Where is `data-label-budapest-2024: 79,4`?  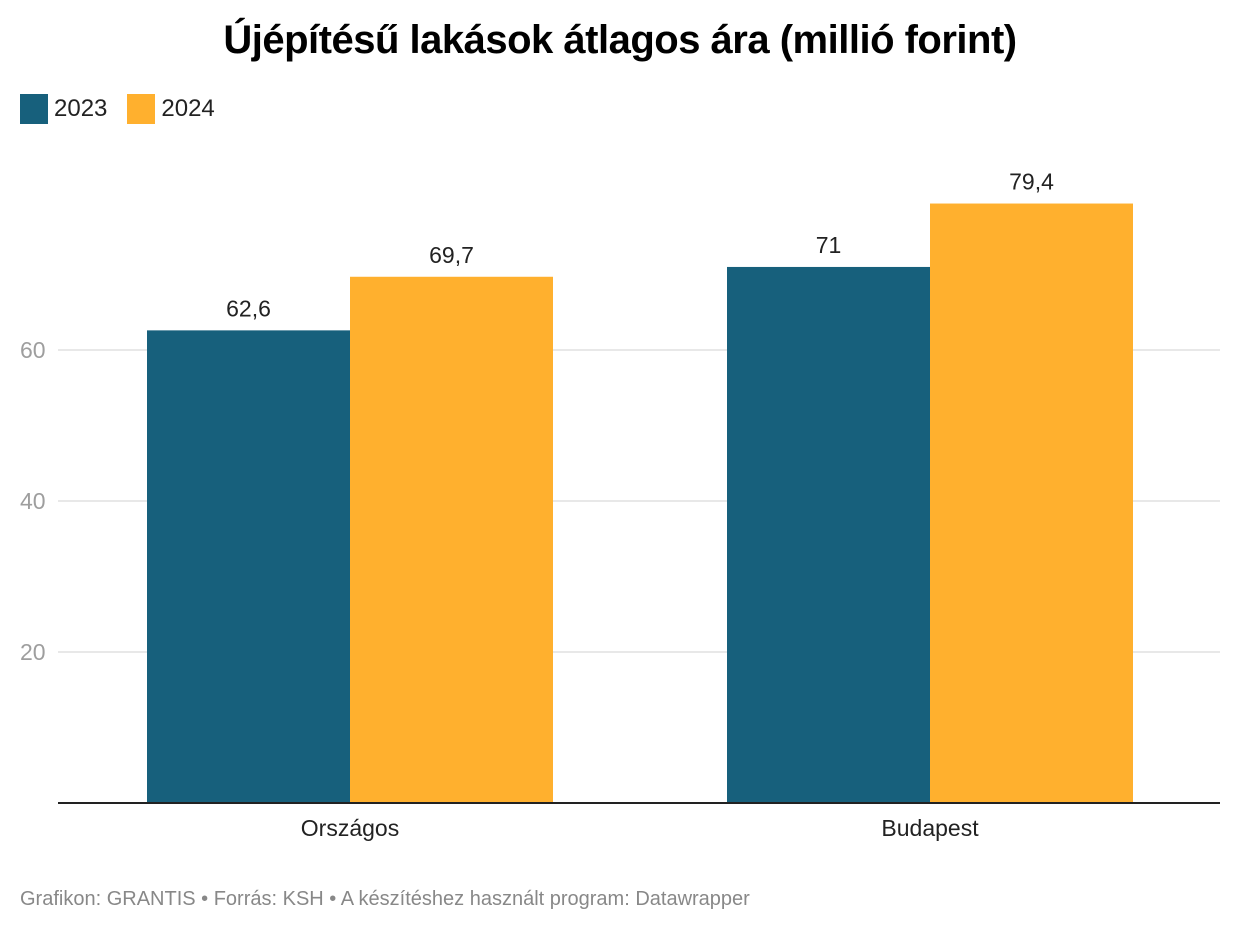
data-label-budapest-2024: 79,4 is located at coordinates (1031, 182).